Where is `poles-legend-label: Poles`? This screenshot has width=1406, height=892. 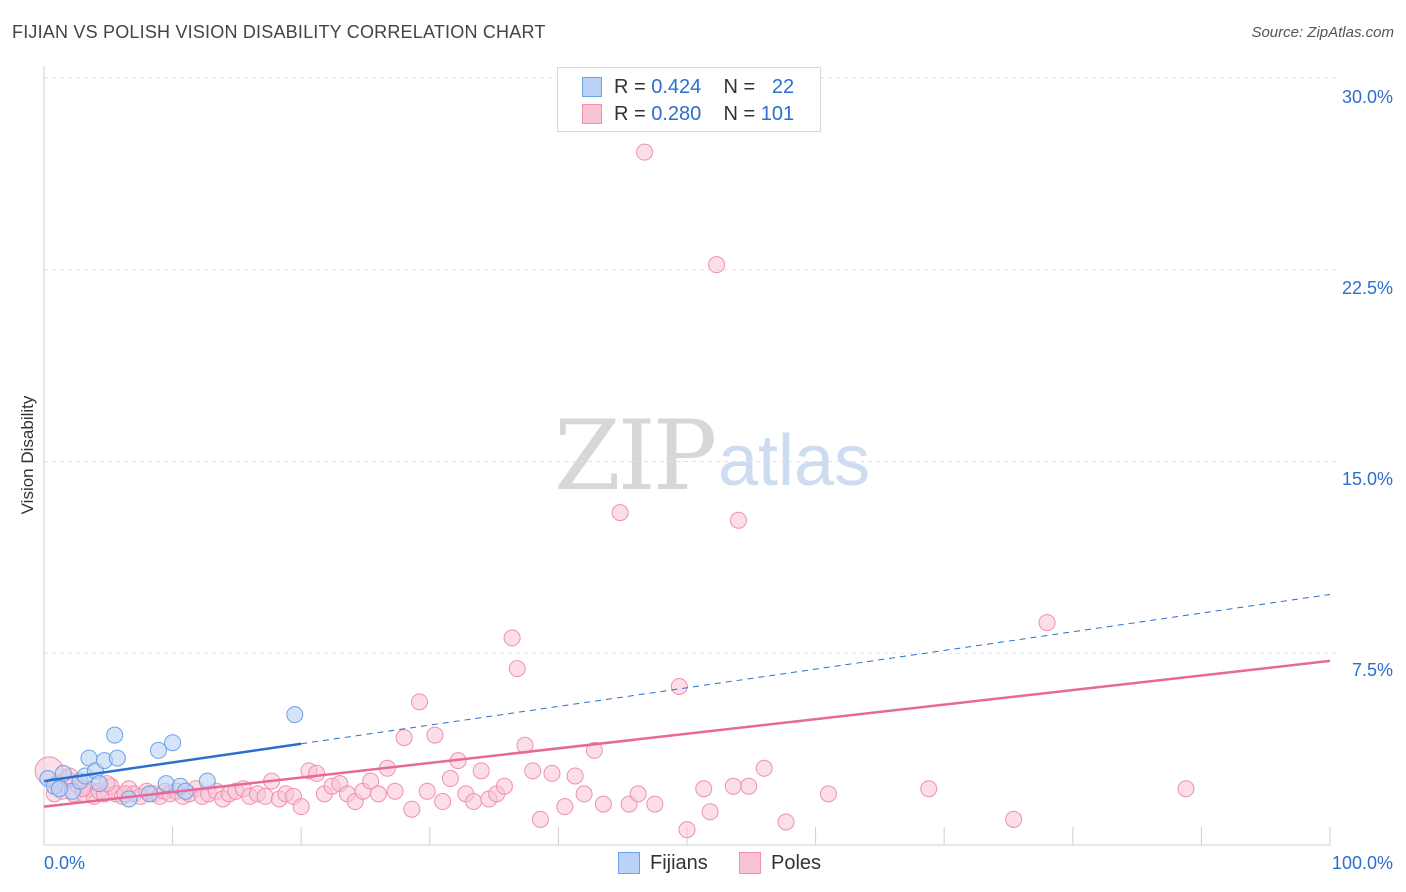 poles-legend-label: Poles is located at coordinates (796, 863).